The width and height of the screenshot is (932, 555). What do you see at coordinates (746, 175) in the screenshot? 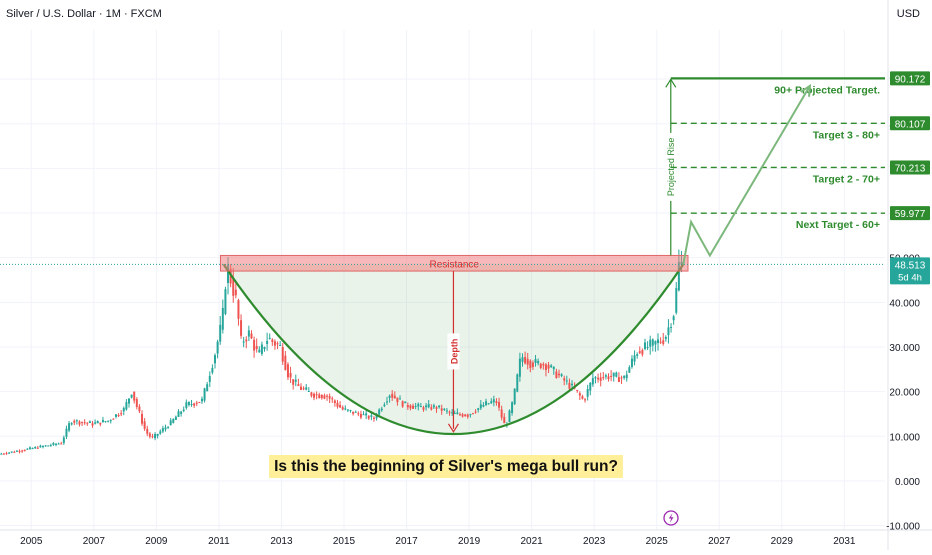
I see `projection-path` at bounding box center [746, 175].